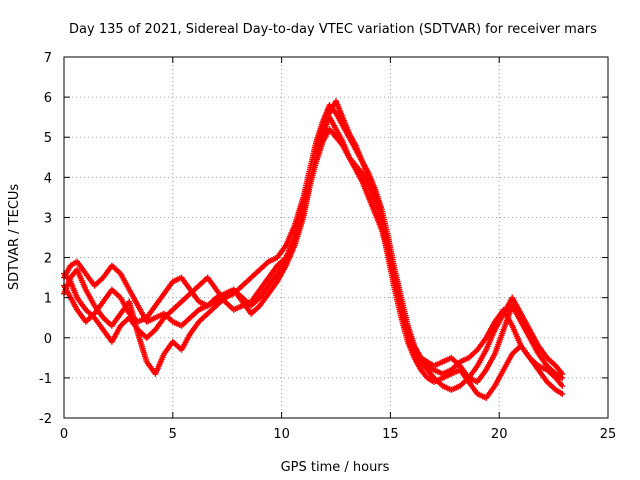 Image resolution: width=640 pixels, height=480 pixels. Describe the element at coordinates (48, 98) in the screenshot. I see `y-tick-label: 6` at that location.